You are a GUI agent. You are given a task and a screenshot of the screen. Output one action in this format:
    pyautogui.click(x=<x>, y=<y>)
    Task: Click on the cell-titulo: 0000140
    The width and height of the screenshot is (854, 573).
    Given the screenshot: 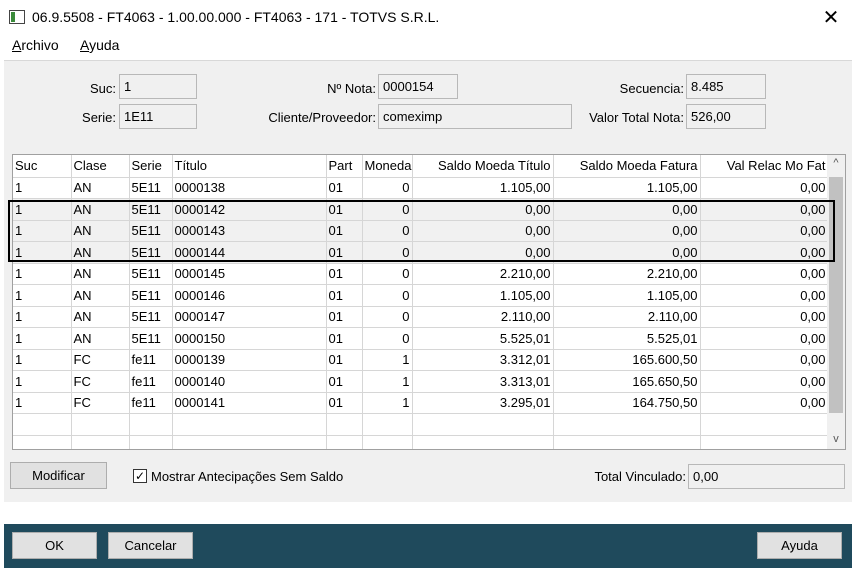 What is the action you would take?
    pyautogui.click(x=249, y=381)
    